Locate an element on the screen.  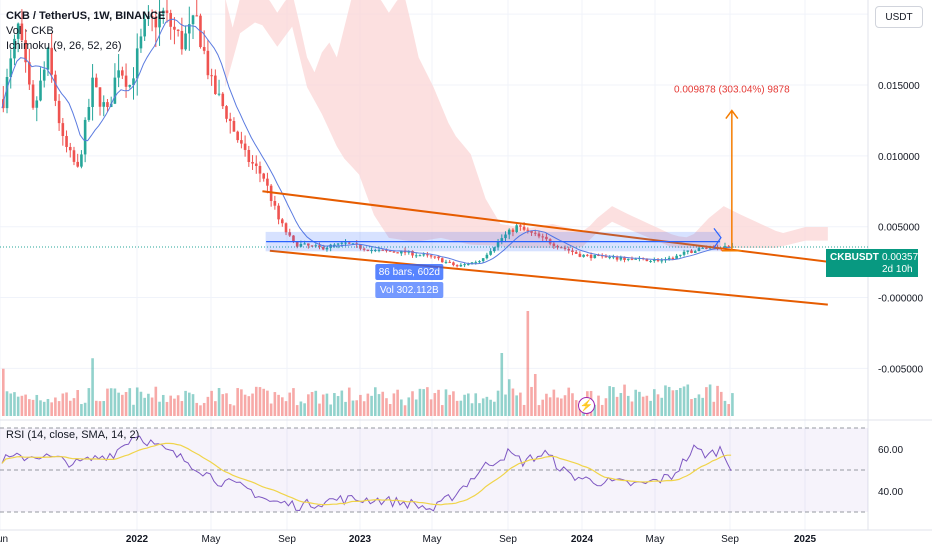
ichimoku-legend: Ichimoku (9, 26, 52, 26) is located at coordinates (64, 46).